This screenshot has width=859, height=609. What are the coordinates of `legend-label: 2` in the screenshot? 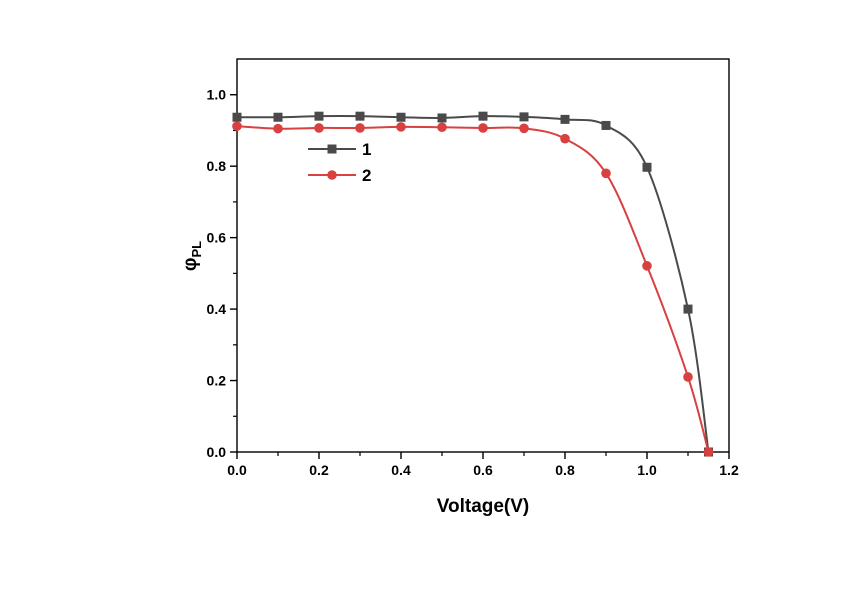 It's located at (366, 175).